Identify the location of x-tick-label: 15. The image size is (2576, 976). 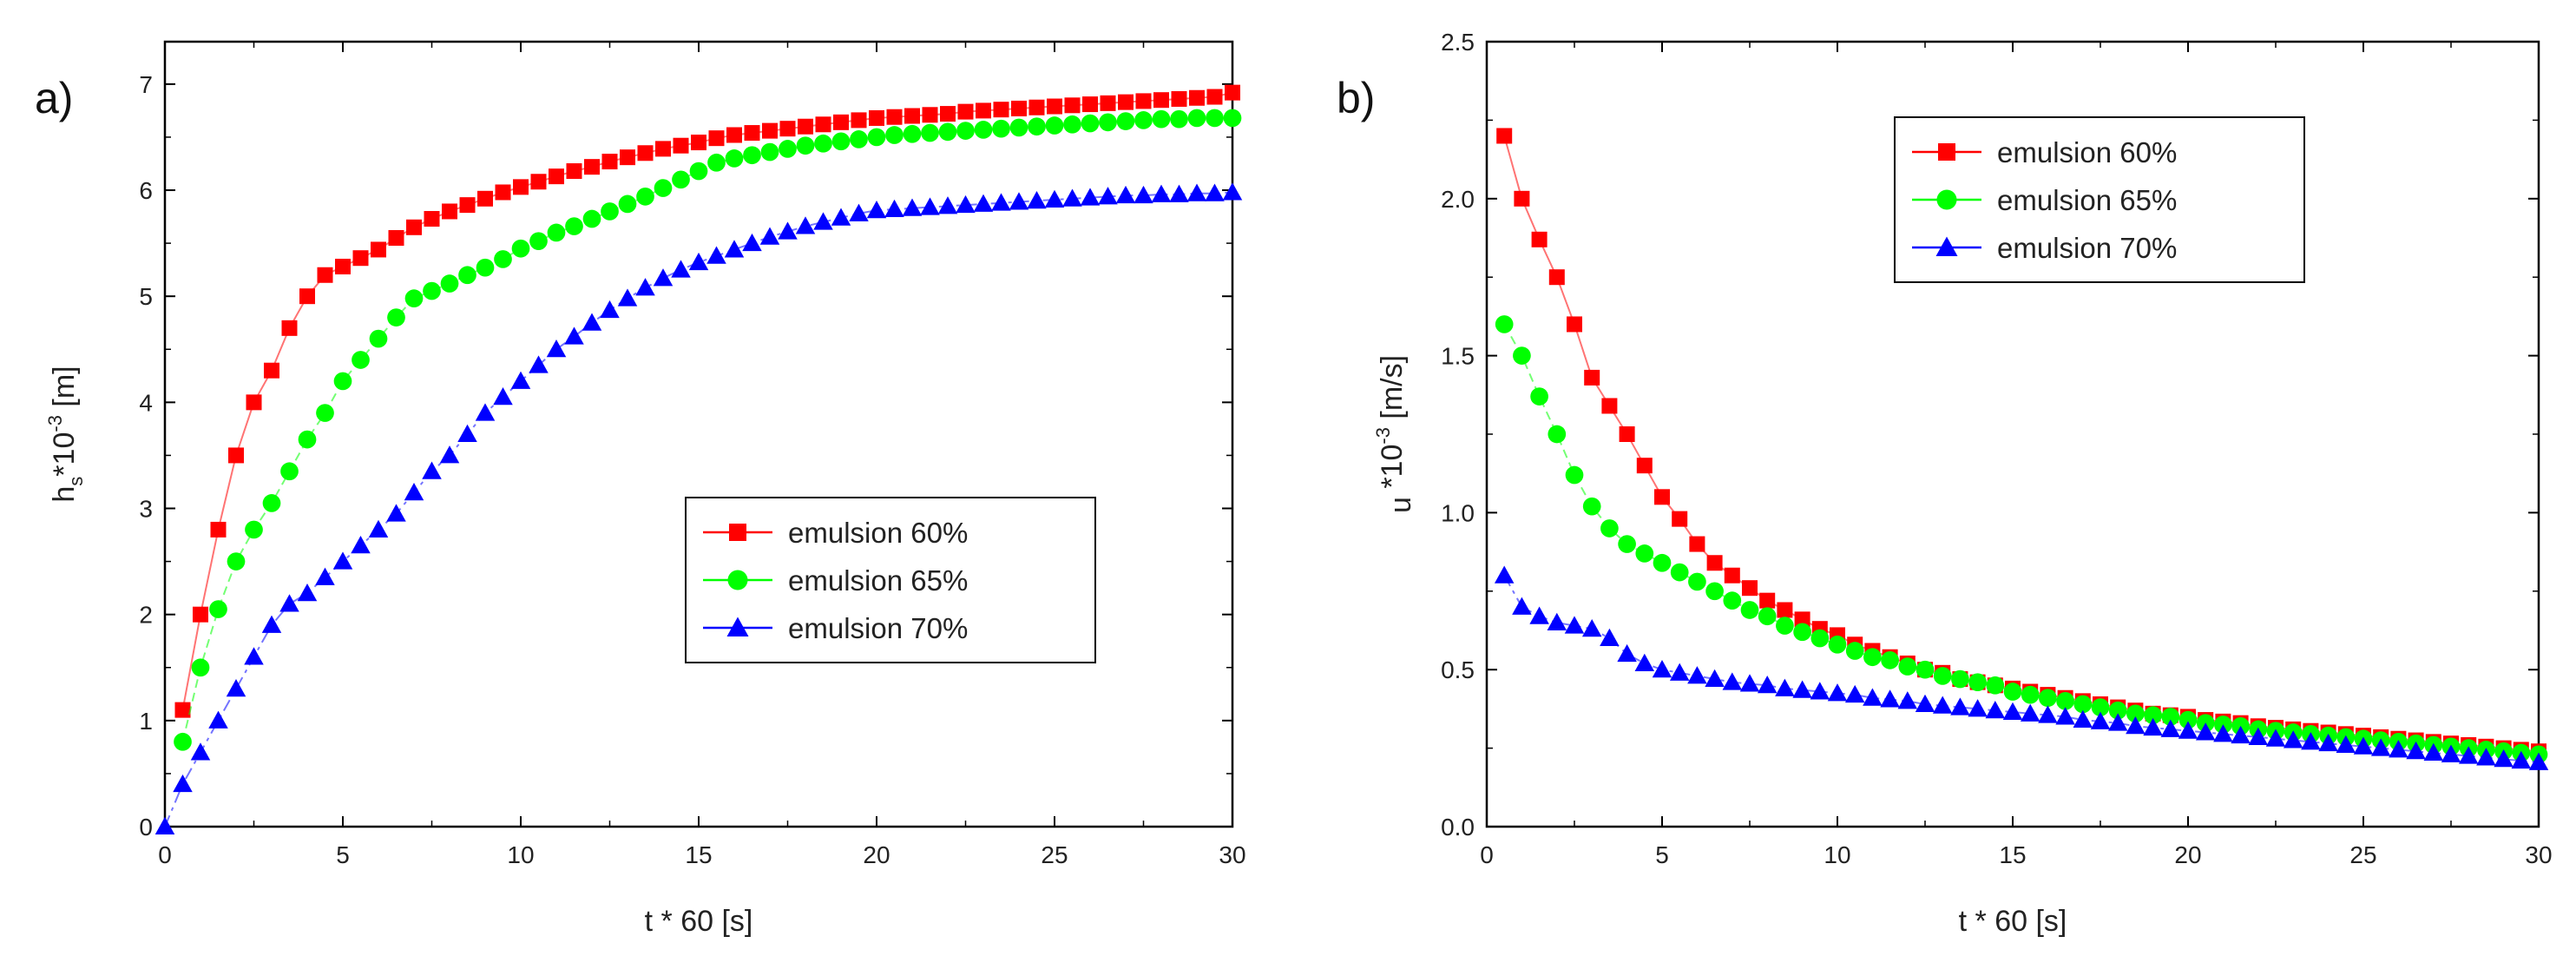
(2012, 854).